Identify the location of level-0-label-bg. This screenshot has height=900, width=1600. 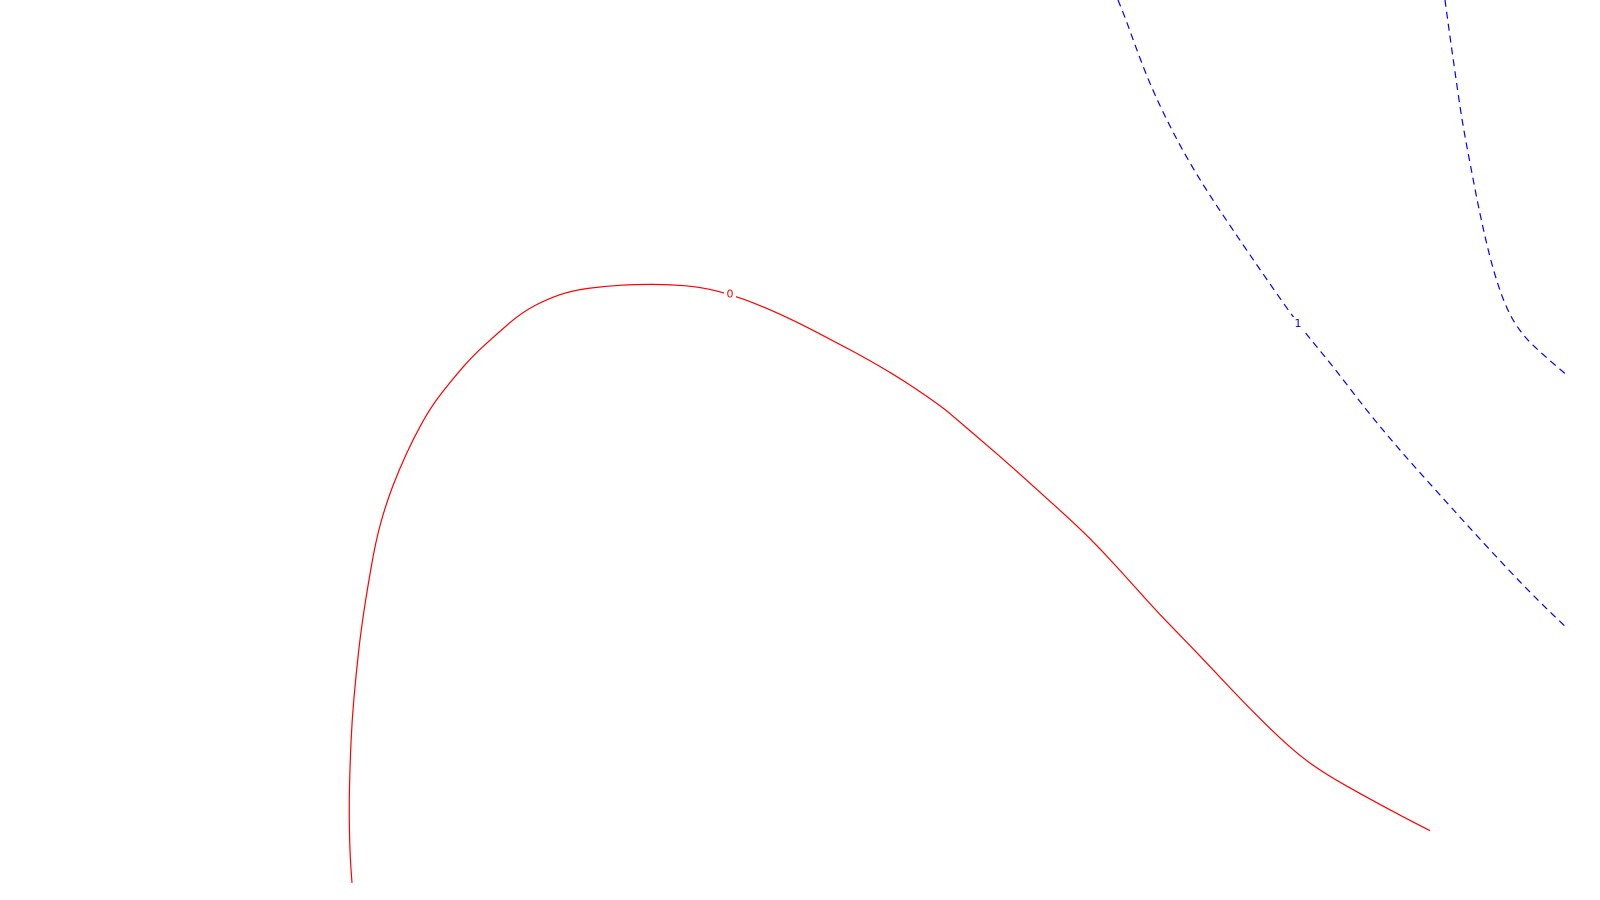
(730, 293).